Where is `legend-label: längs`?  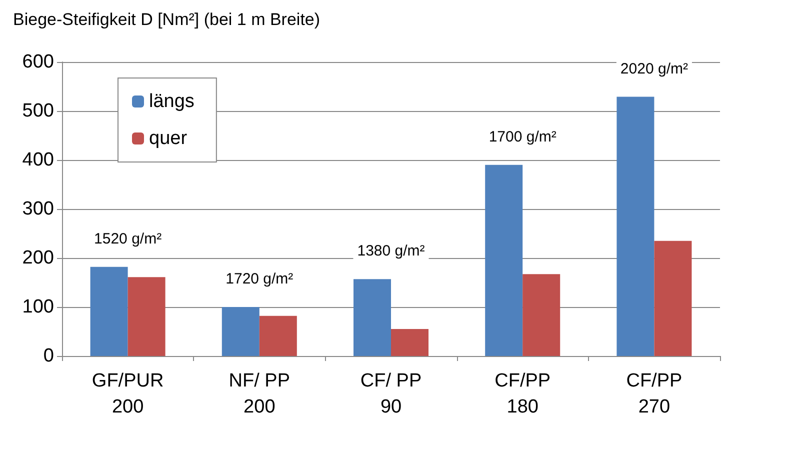
legend-label: längs is located at coordinates (171, 101).